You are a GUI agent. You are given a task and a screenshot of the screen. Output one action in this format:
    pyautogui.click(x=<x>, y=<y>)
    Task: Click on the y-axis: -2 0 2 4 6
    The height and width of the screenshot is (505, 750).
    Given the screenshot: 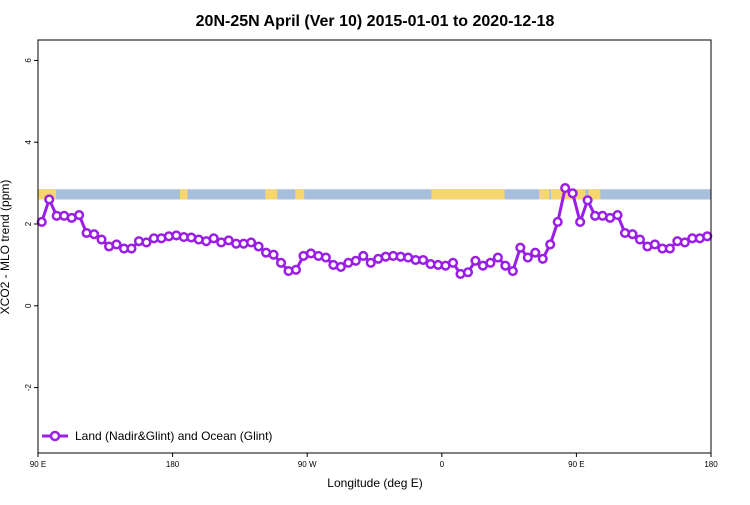 What is the action you would take?
    pyautogui.click(x=31, y=224)
    